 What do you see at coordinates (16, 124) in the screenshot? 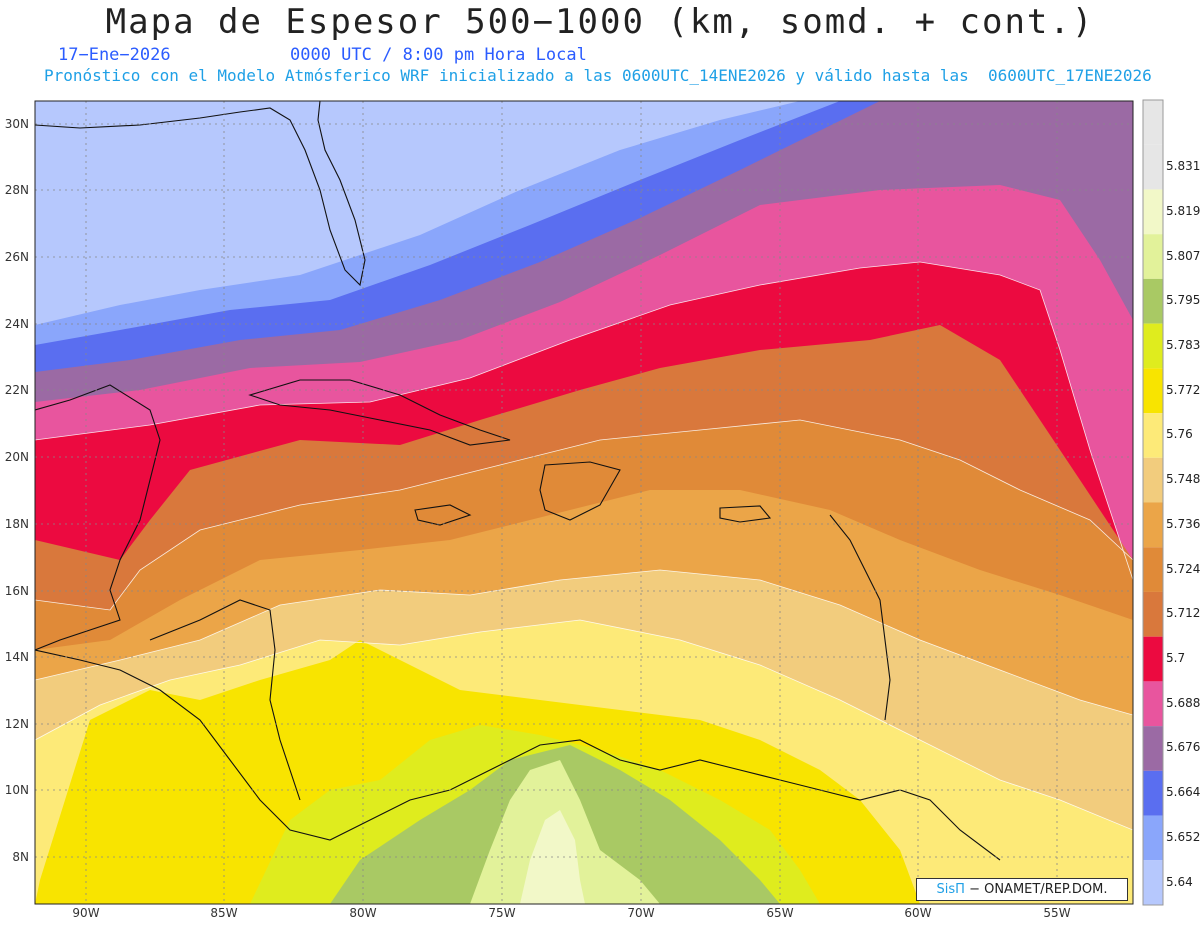
I see `lat-label: 30N` at bounding box center [16, 124].